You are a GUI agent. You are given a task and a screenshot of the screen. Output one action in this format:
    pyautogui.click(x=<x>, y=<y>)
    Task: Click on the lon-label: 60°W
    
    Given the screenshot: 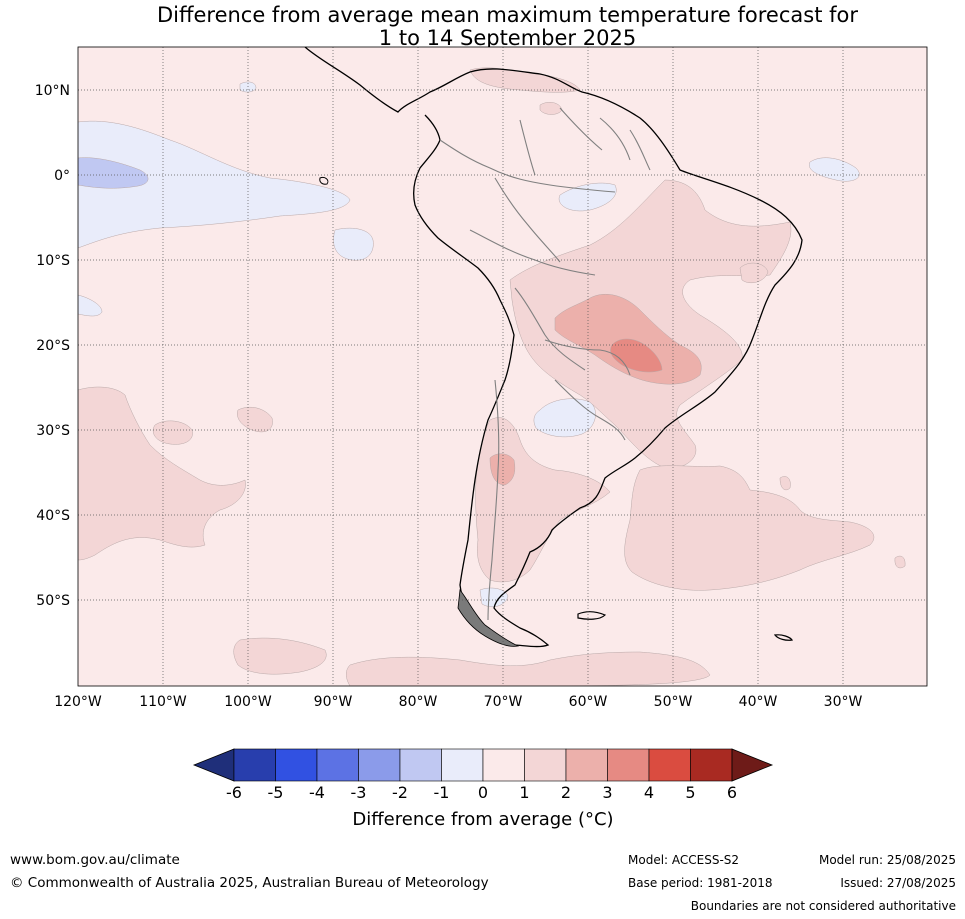 What is the action you would take?
    pyautogui.click(x=588, y=702)
    